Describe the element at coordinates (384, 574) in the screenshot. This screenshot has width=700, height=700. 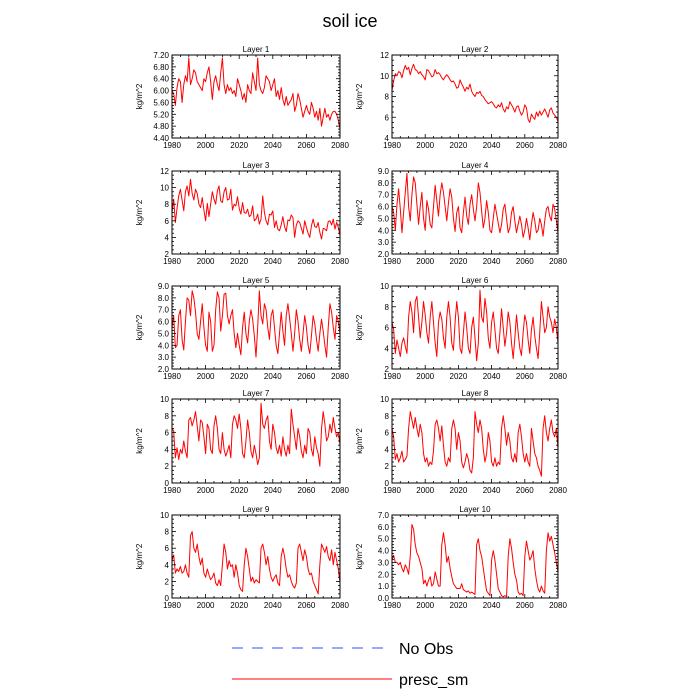
I see `y-tick-label: 2.0` at that location.